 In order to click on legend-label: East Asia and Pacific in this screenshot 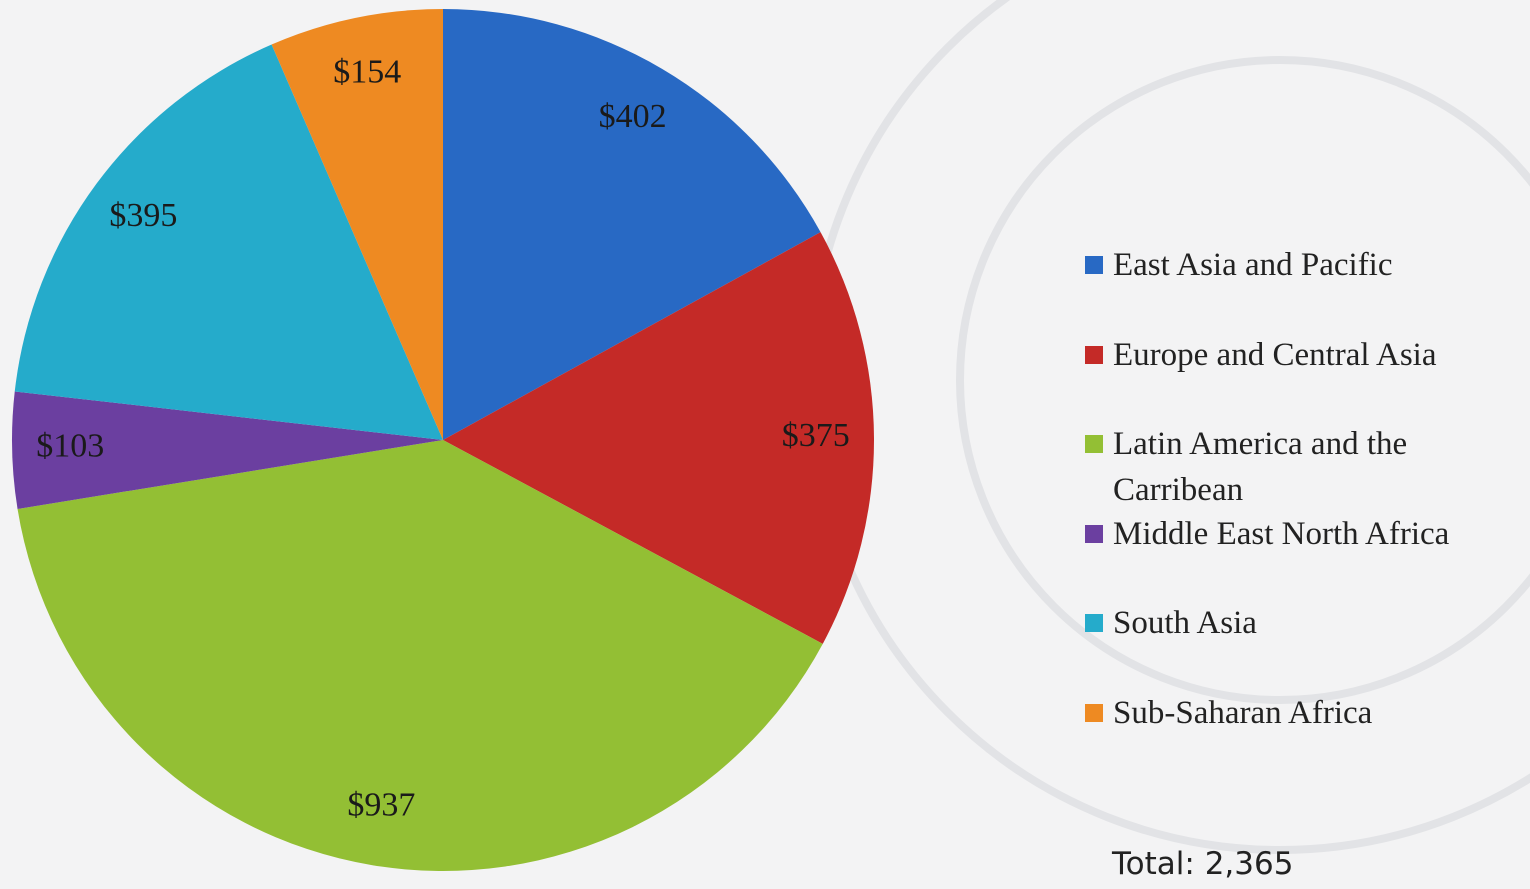, I will do `click(1253, 265)`.